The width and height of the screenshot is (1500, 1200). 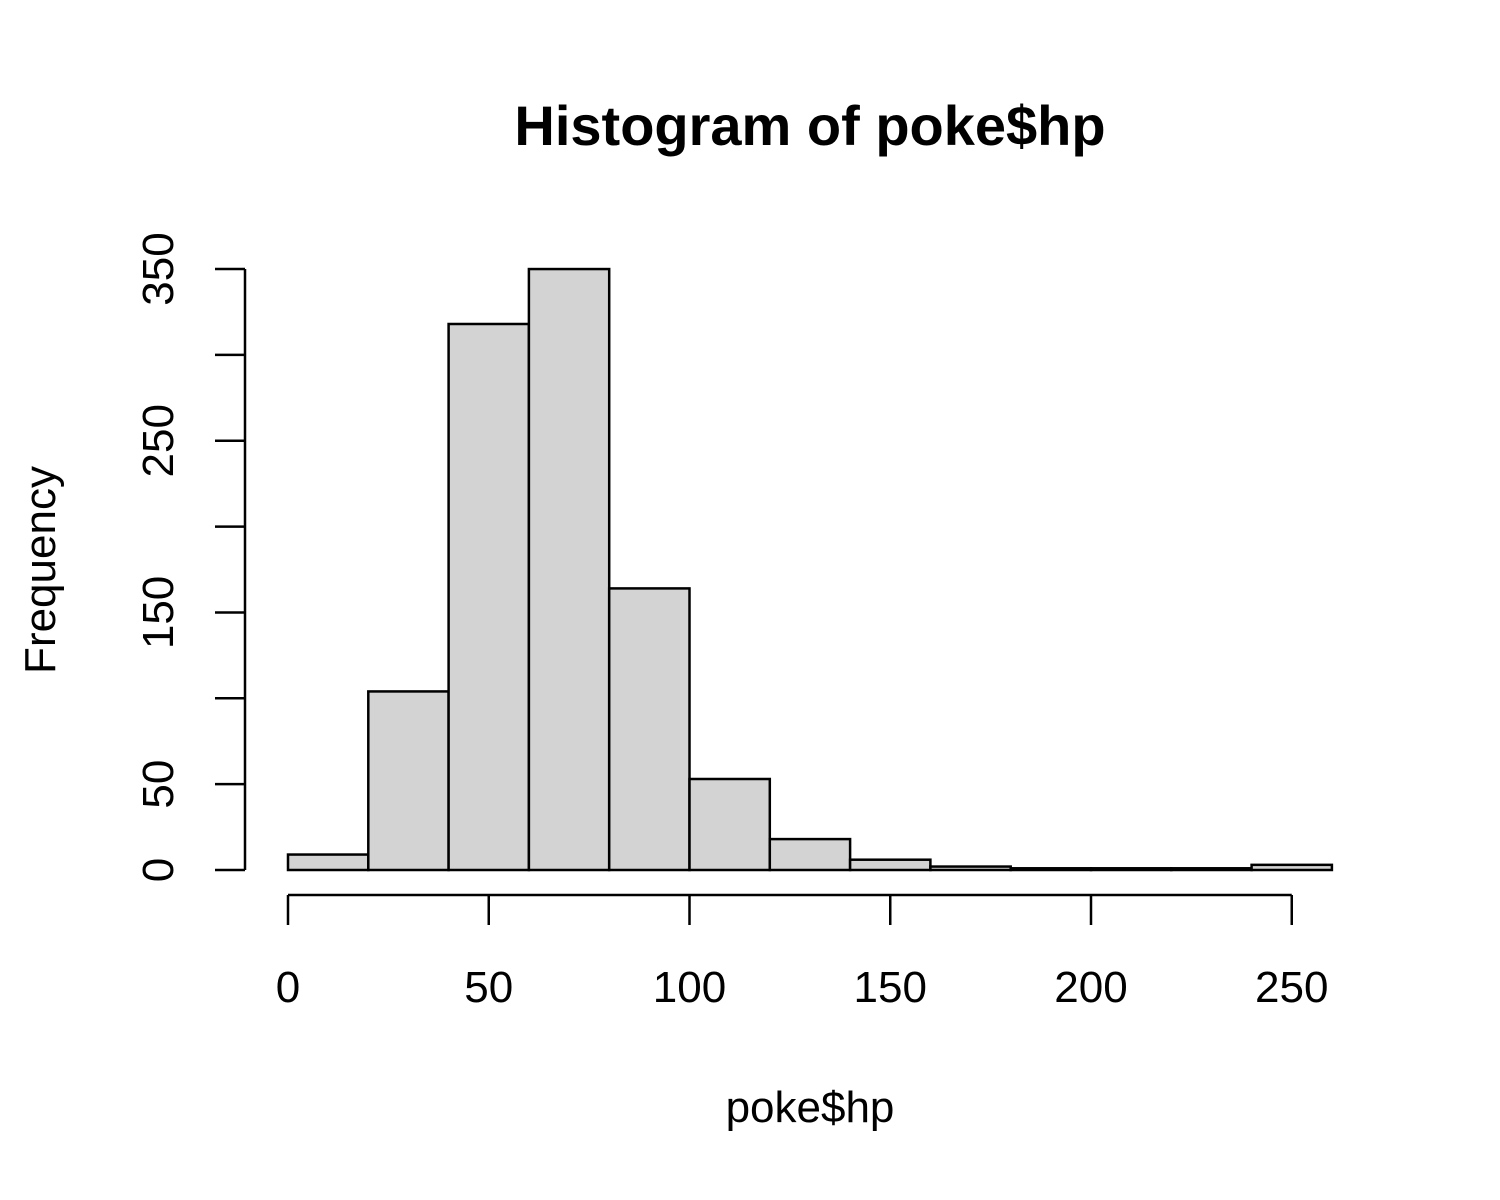 What do you see at coordinates (890, 987) in the screenshot?
I see `x-tick-label-150: 150` at bounding box center [890, 987].